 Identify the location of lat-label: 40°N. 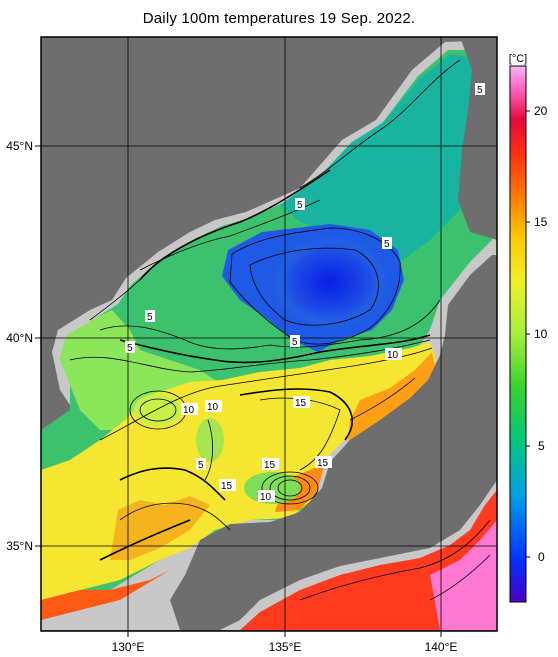
(19, 338).